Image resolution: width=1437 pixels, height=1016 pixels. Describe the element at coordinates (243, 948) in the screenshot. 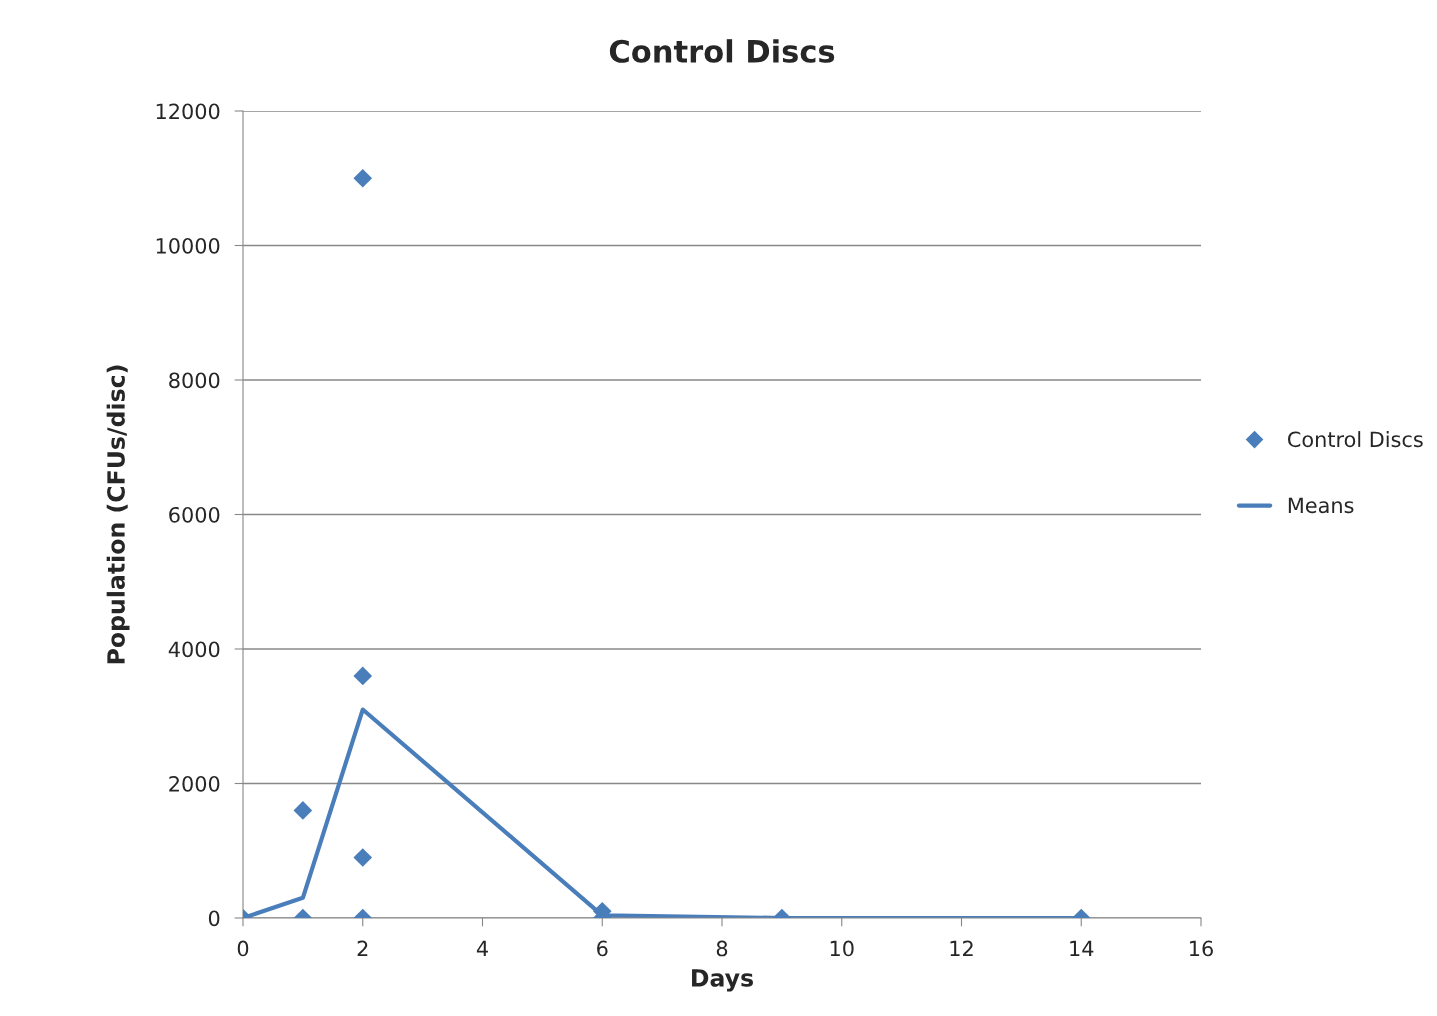

I see `x-tick-label: 0` at that location.